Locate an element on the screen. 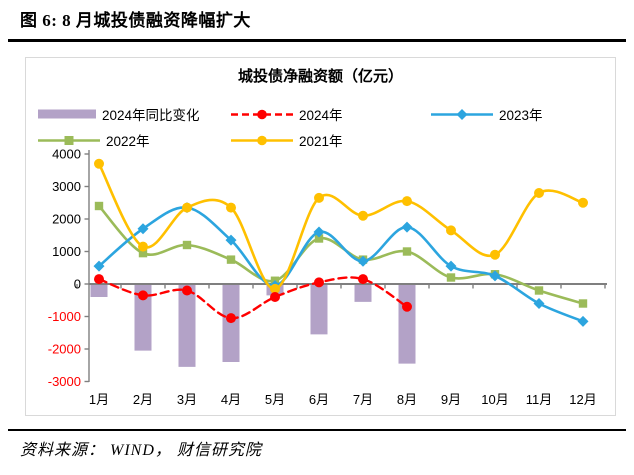 This screenshot has height=475, width=634. legend-item-2022: 2022年 is located at coordinates (134, 140).